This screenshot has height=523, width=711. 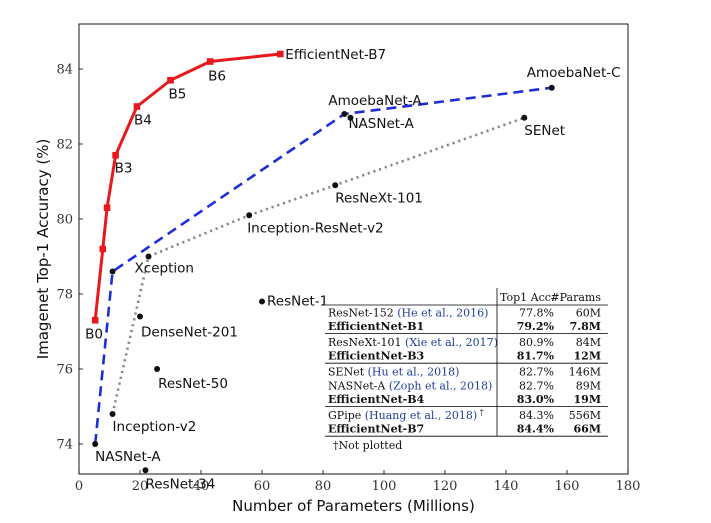 What do you see at coordinates (536, 312) in the screenshot?
I see `table-row-acc: 77.8%` at bounding box center [536, 312].